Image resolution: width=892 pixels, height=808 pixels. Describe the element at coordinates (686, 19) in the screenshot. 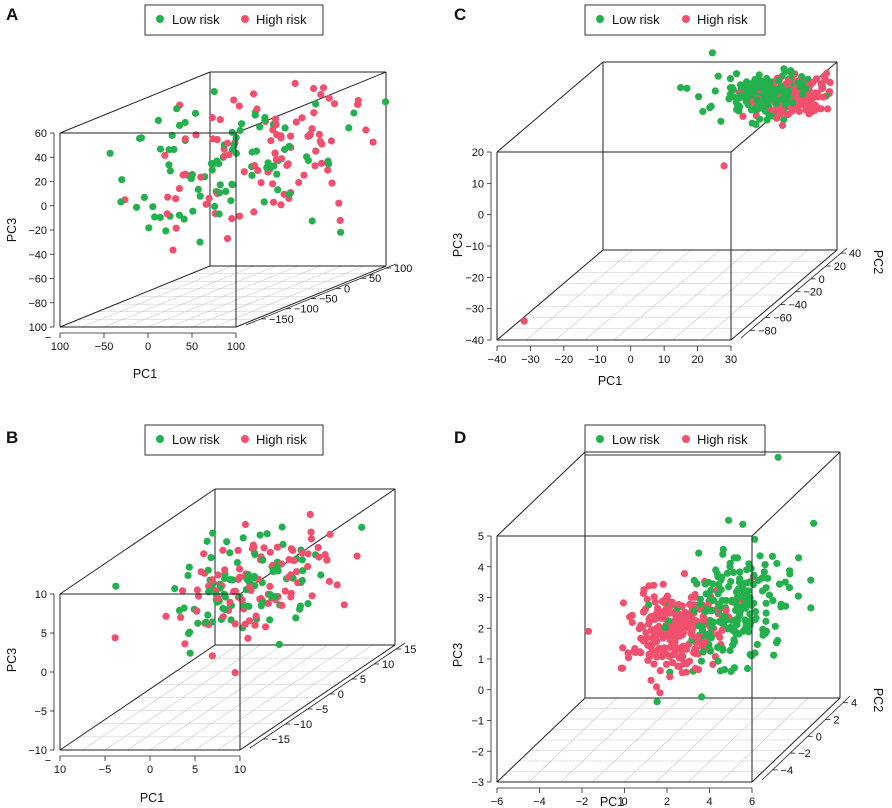

I see `legend-high-marker` at that location.